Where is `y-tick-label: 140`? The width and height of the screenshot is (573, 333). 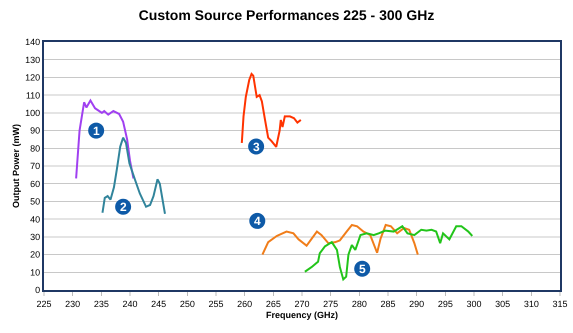 y-tick-label: 140 is located at coordinates (32, 42).